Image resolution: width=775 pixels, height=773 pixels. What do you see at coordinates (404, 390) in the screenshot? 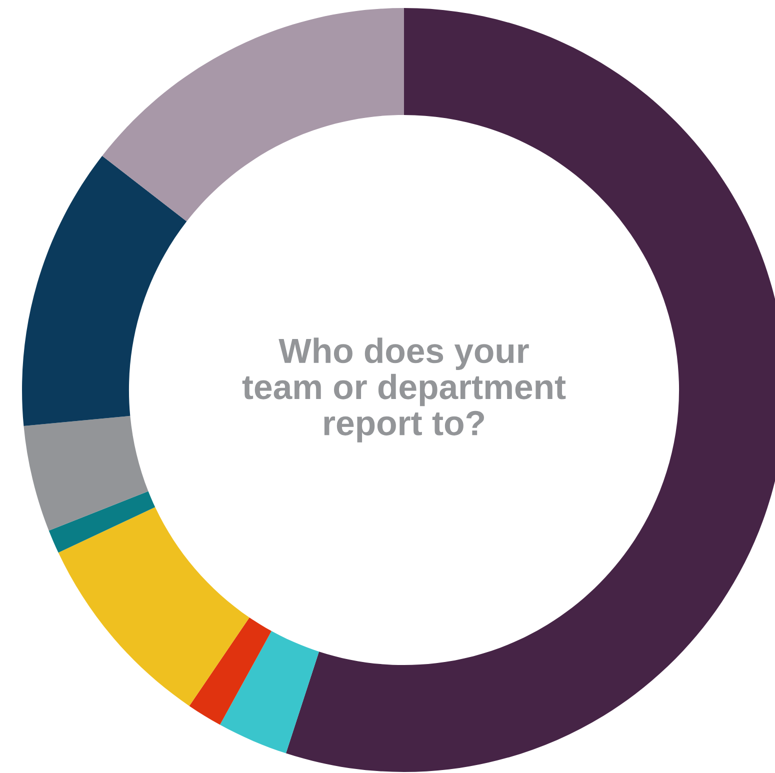
I see `text: Who does your team or department report to?` at bounding box center [404, 390].